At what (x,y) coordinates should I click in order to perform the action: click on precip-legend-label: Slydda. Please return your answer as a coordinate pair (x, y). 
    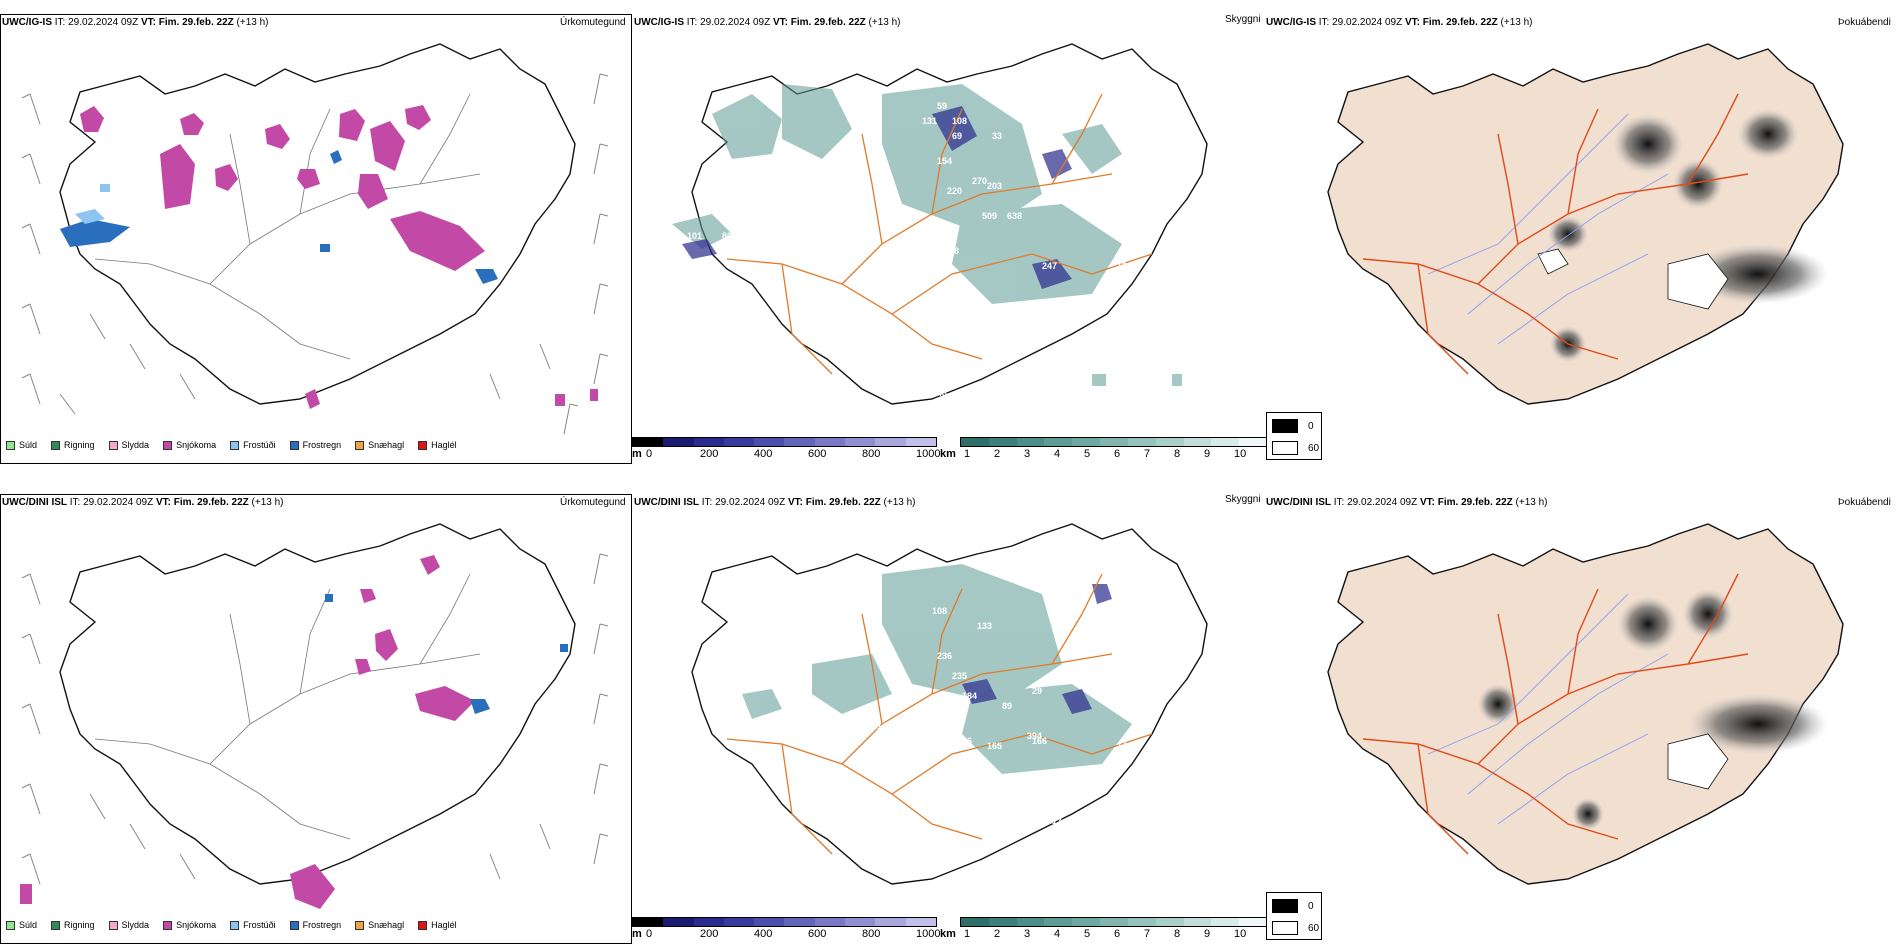
    Looking at the image, I should click on (135, 925).